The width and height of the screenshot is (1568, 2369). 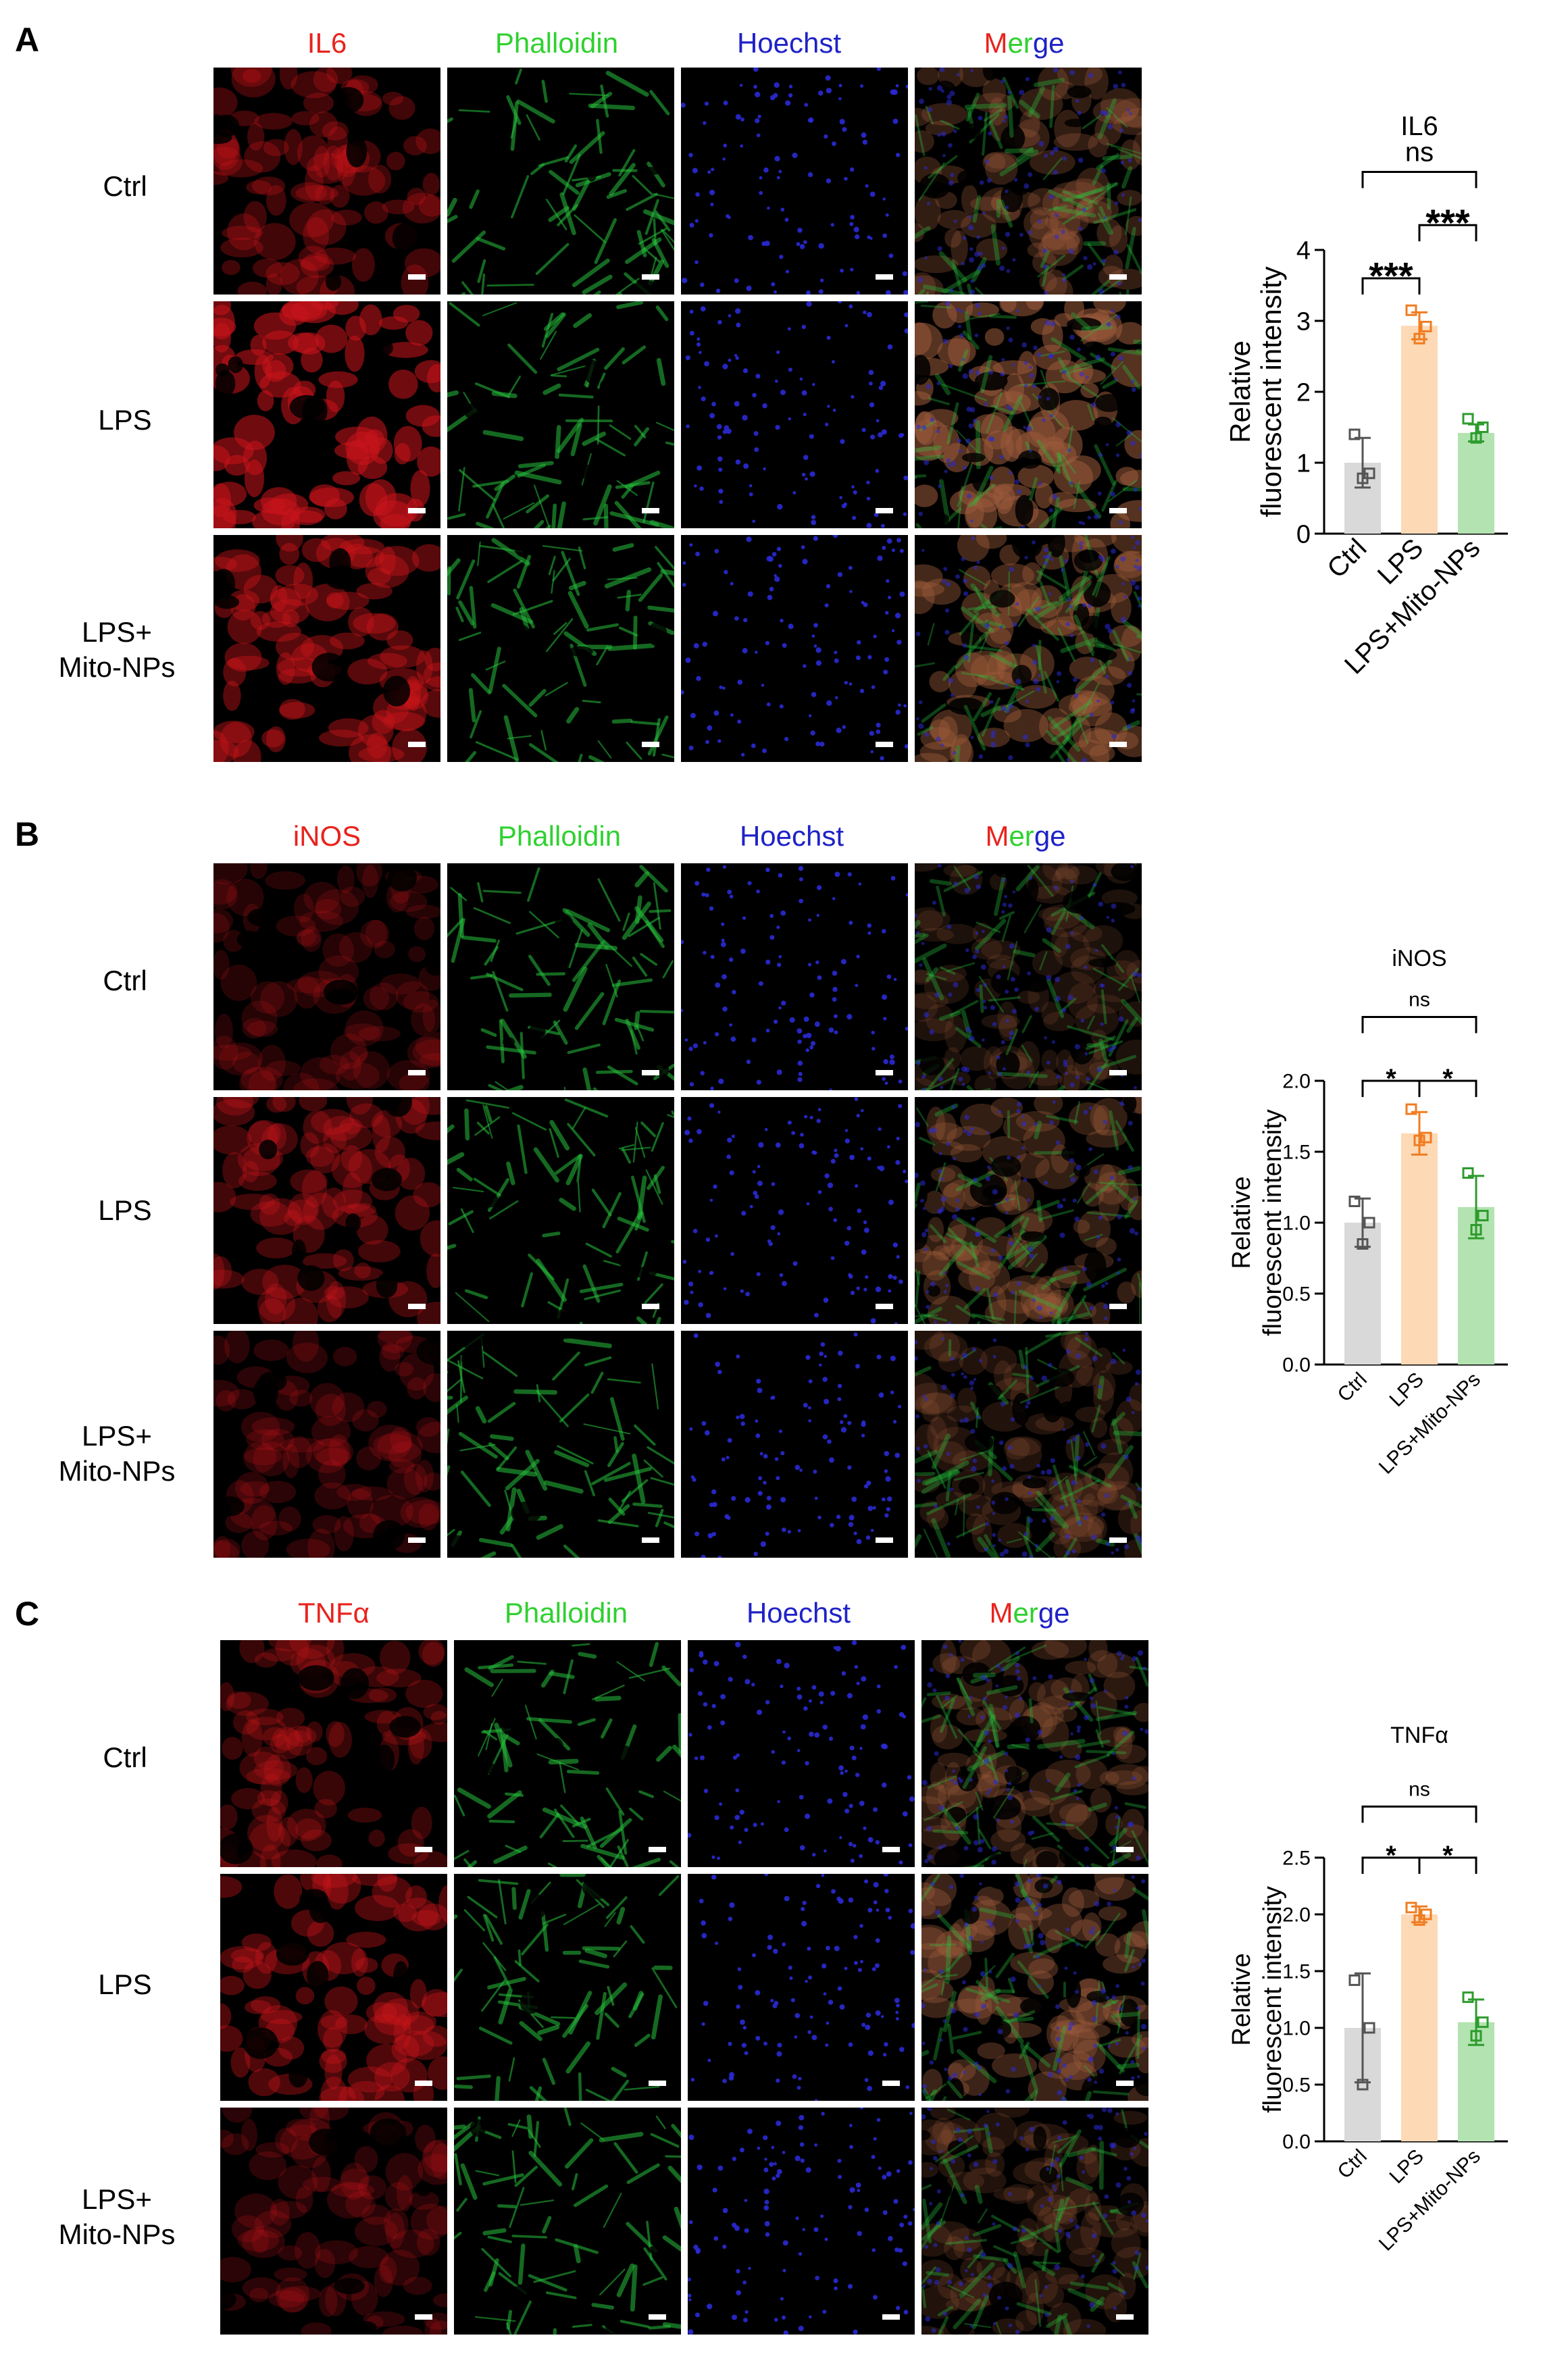 I want to click on micrograph-merge-row1, so click(x=1035, y=1753).